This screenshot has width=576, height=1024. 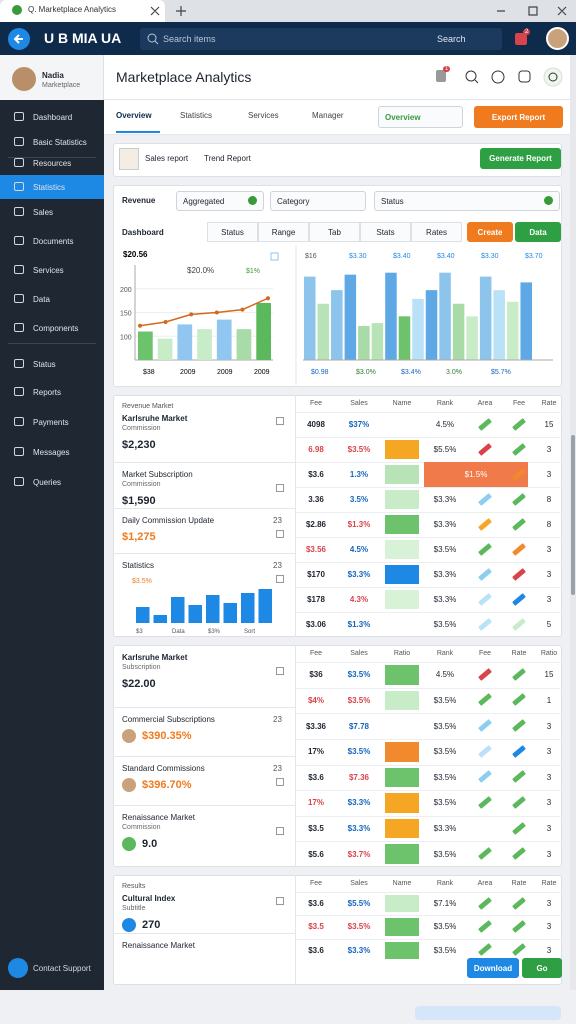 I want to click on sidebar-footer: Contact Support, so click(x=62, y=968).